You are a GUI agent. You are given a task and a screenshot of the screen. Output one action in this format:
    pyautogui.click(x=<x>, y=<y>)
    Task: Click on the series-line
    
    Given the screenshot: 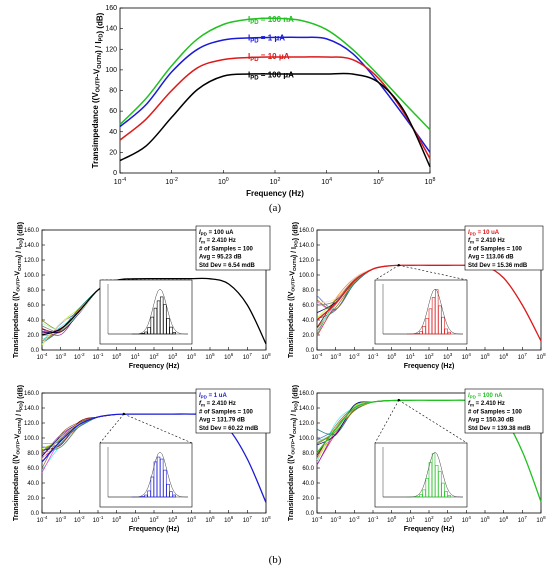 What is the action you would take?
    pyautogui.click(x=275, y=74)
    